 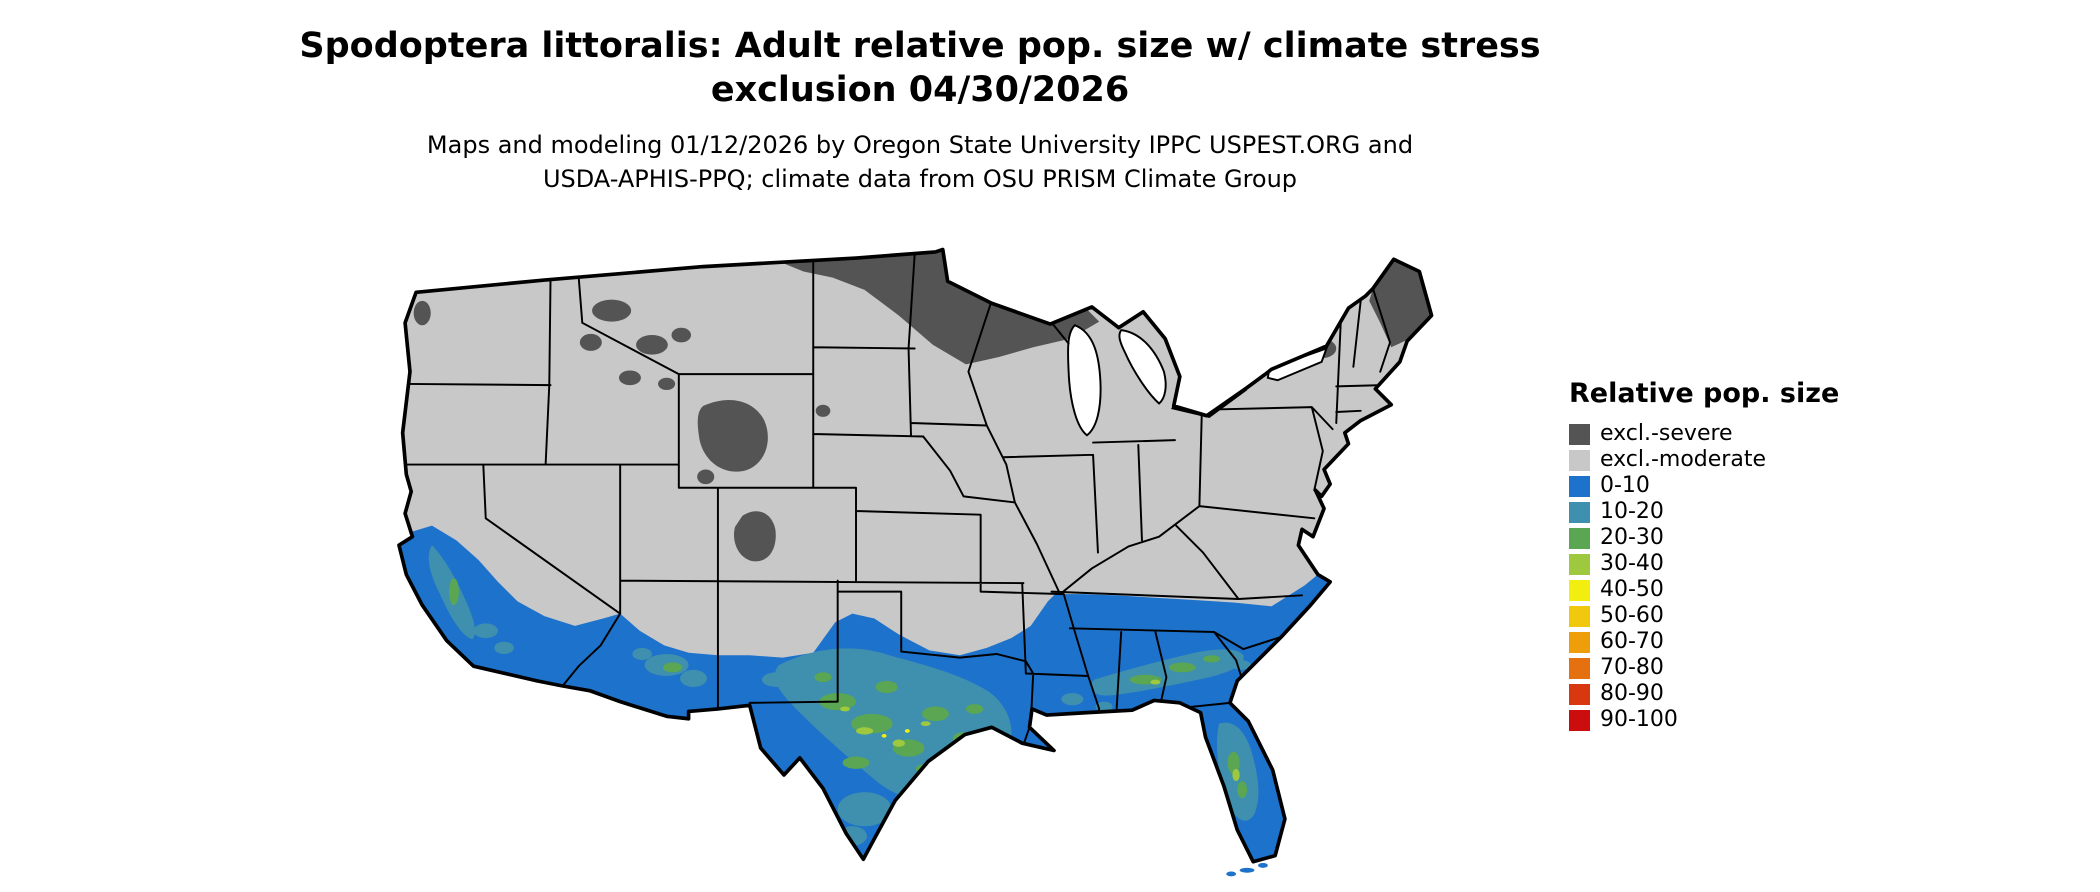 I want to click on legend-item: excl.-moderate, so click(x=1704, y=460).